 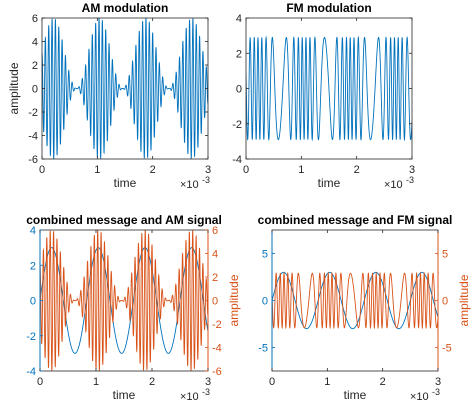 What do you see at coordinates (445, 255) in the screenshot?
I see `y-right-tick-label: 5` at bounding box center [445, 255].